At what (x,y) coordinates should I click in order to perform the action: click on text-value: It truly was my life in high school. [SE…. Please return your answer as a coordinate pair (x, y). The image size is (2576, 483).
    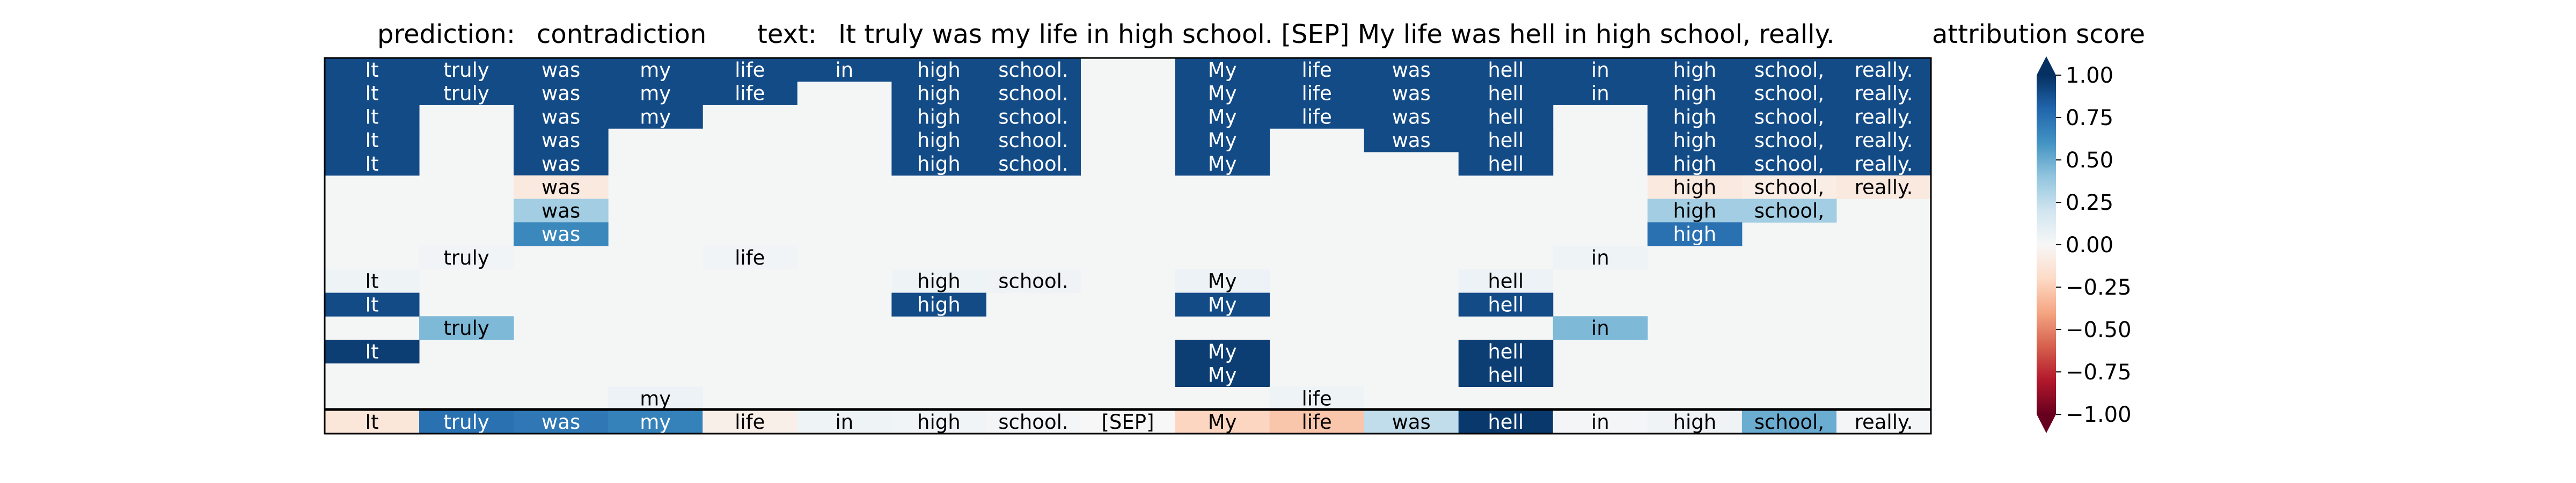
    Looking at the image, I should click on (1336, 34).